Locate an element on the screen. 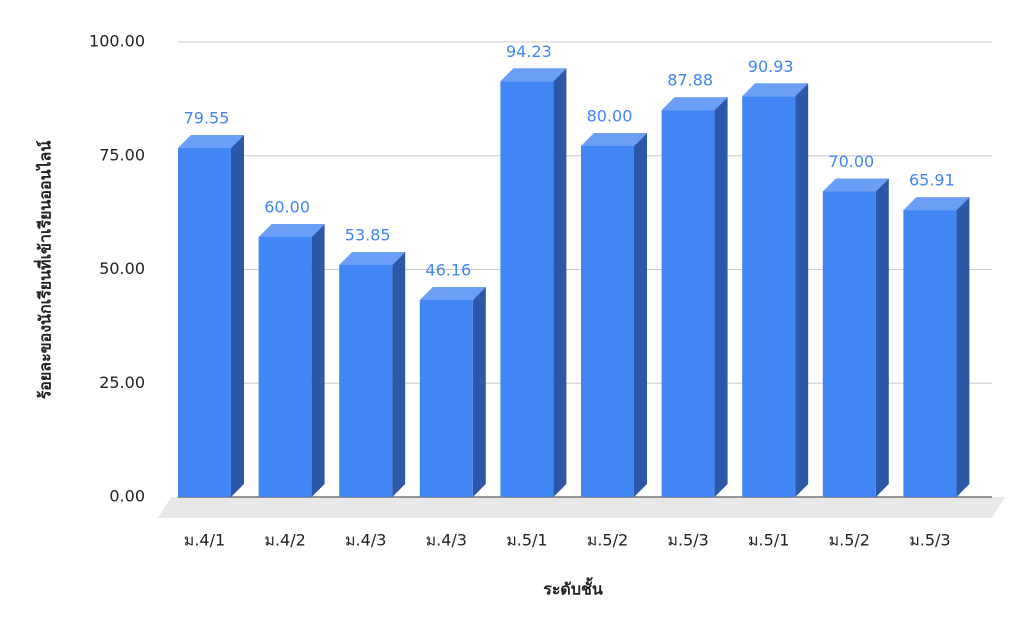 The image size is (1024, 633). x-tick-label: ม.4/1 is located at coordinates (204, 540).